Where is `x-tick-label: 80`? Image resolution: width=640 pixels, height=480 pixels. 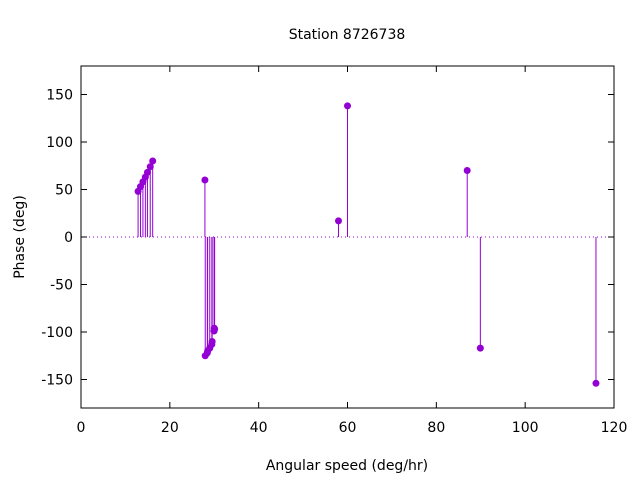
x-tick-label: 80 is located at coordinates (436, 428).